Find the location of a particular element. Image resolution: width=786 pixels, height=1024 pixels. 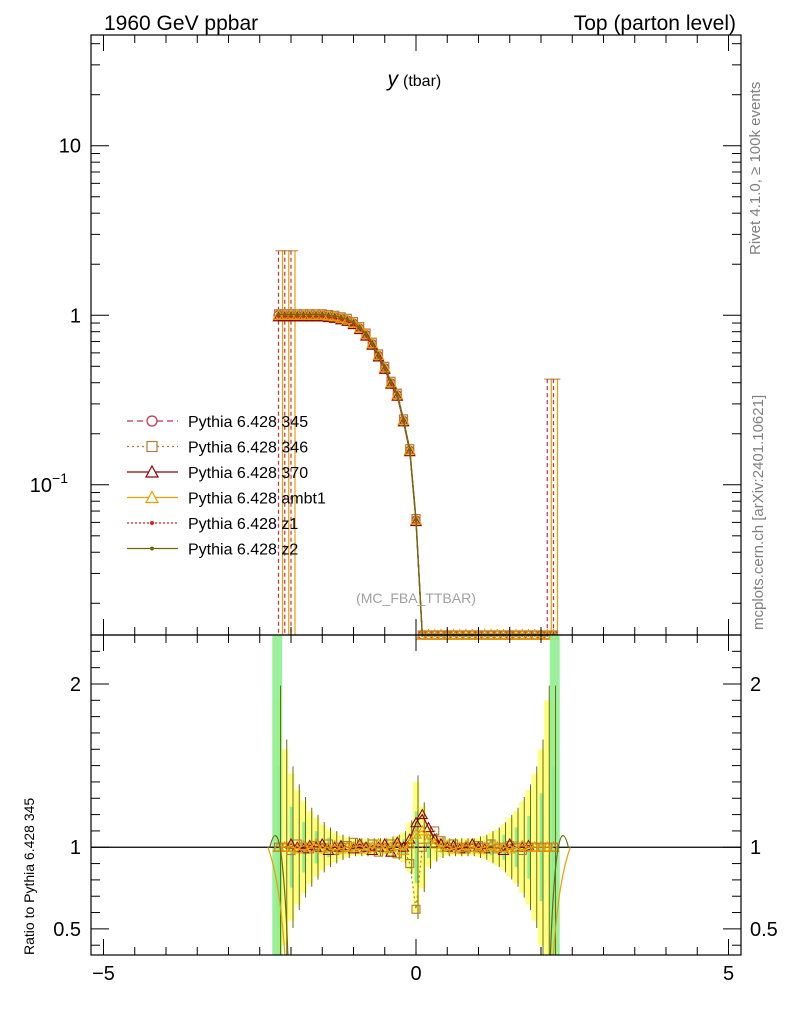

legend-label: Pythia 6.428 346 is located at coordinates (248, 448).